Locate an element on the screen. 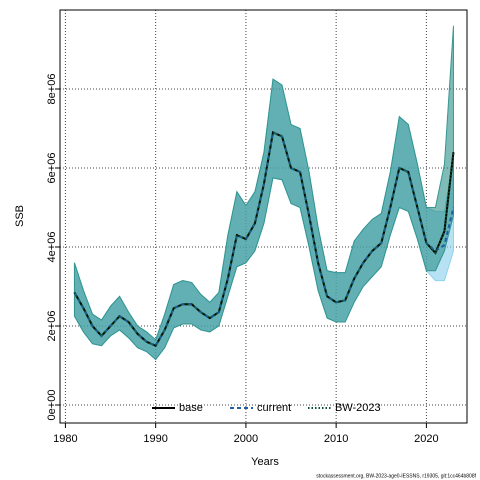 The height and width of the screenshot is (480, 480). x-tick-label: 2020 is located at coordinates (426, 439).